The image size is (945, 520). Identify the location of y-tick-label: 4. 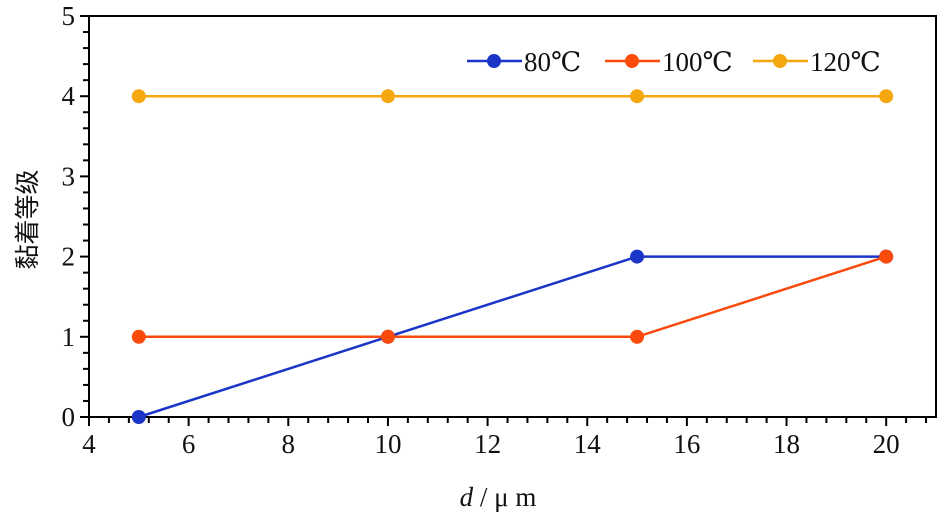
(69, 96).